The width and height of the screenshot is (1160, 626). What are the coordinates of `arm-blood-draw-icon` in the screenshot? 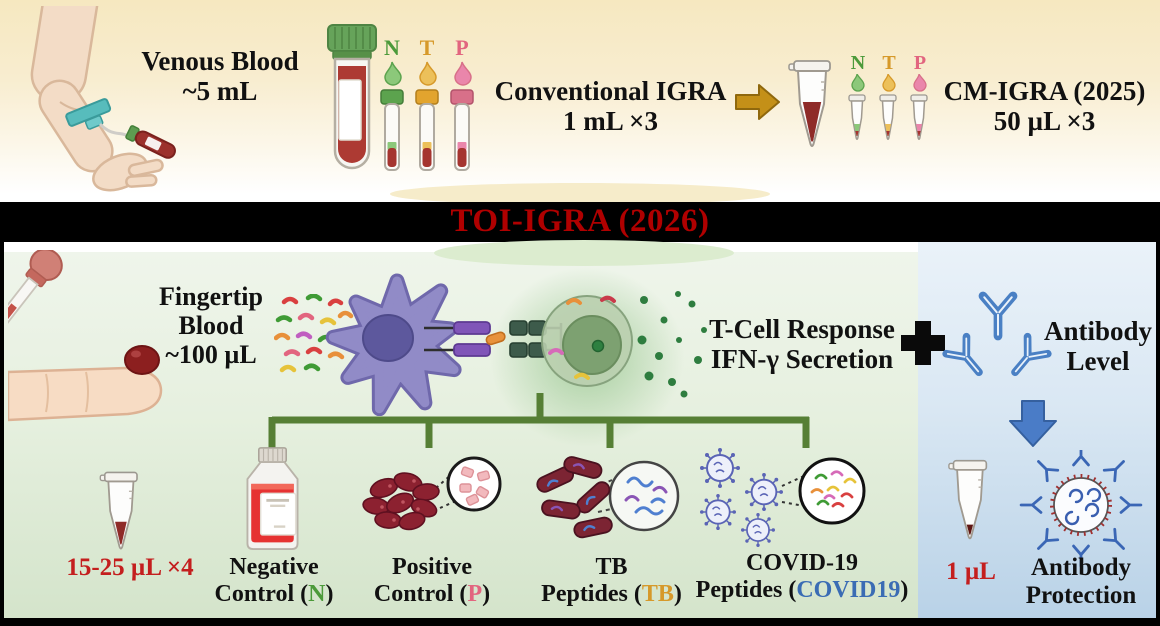 It's located at (103, 99).